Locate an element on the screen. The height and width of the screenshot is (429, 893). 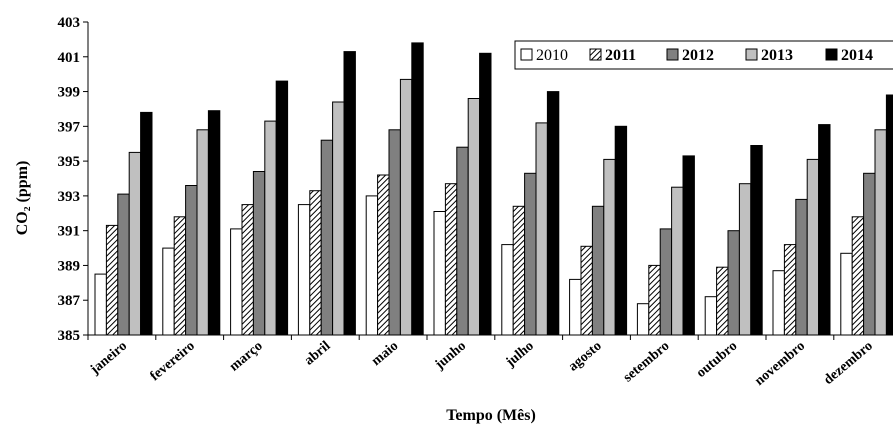
bar-2011-julho is located at coordinates (519, 270).